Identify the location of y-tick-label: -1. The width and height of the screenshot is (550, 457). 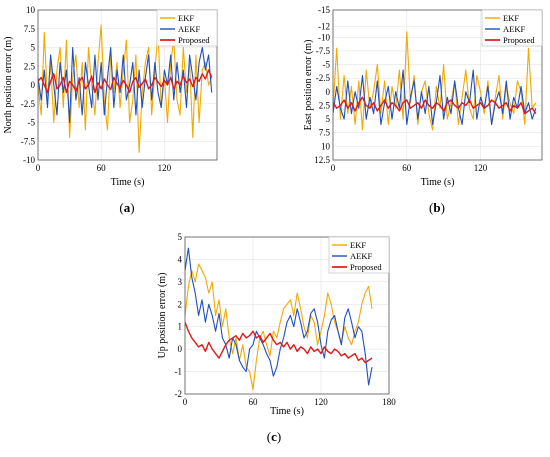
(179, 372).